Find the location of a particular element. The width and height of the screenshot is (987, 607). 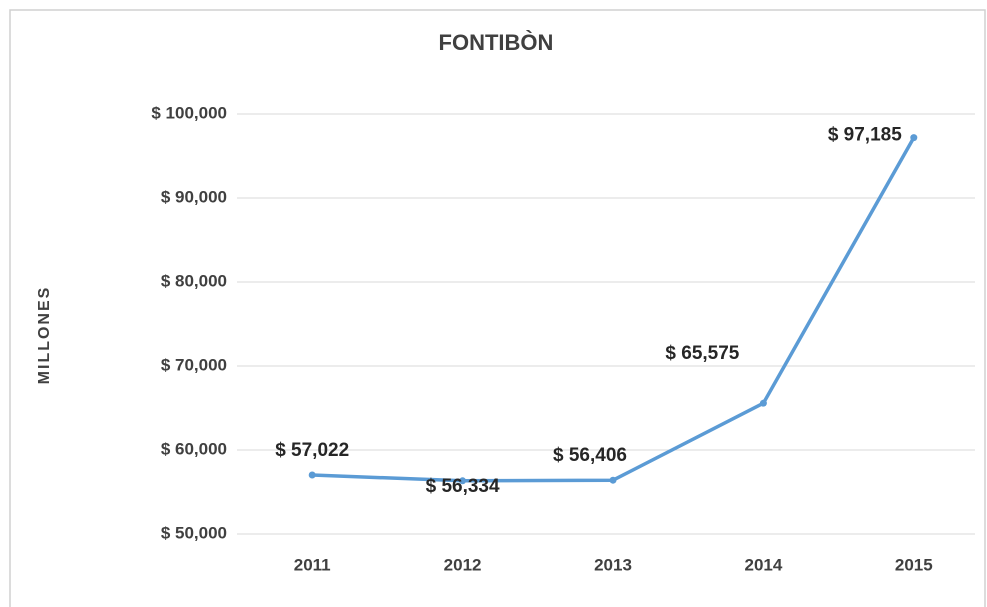

x-tick-label: 2012 is located at coordinates (463, 564).